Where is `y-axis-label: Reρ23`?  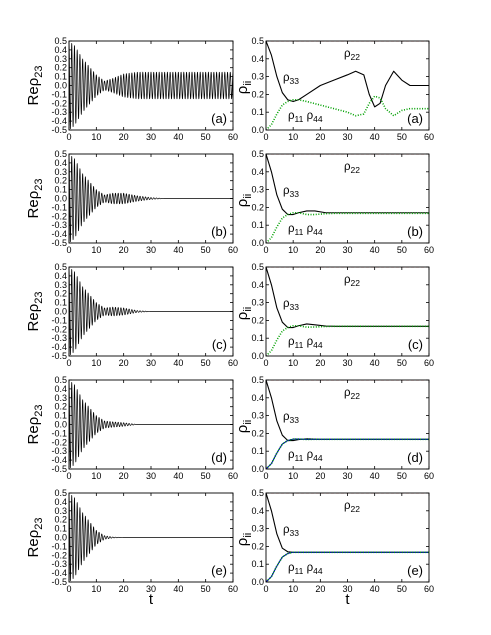
y-axis-label: Reρ23 is located at coordinates (35, 199).